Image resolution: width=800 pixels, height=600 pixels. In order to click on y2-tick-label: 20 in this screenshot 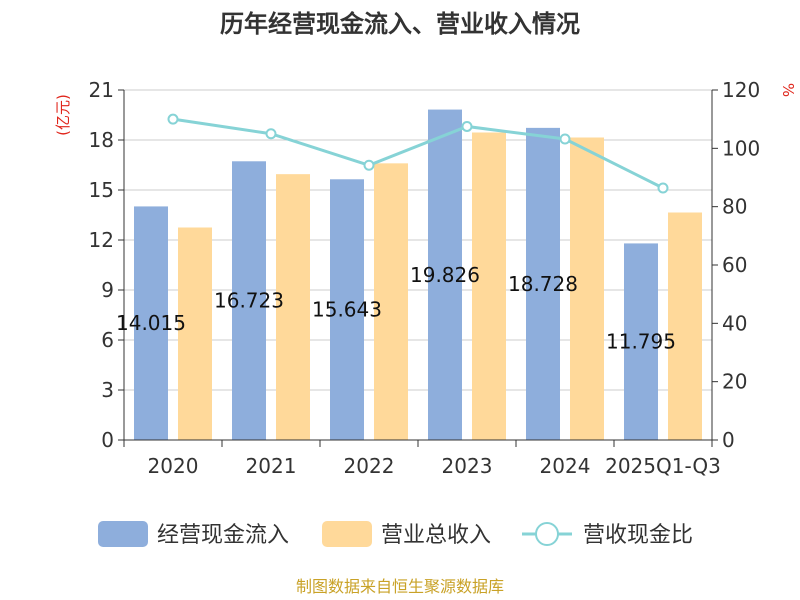, I will do `click(734, 382)`.